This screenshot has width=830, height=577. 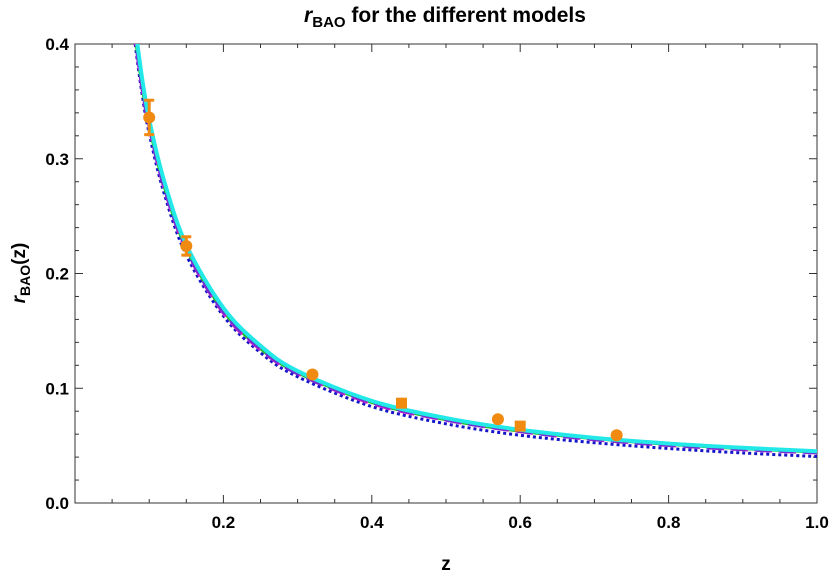 What do you see at coordinates (25, 280) in the screenshot?
I see `y-axis-label-sub: BAO` at bounding box center [25, 280].